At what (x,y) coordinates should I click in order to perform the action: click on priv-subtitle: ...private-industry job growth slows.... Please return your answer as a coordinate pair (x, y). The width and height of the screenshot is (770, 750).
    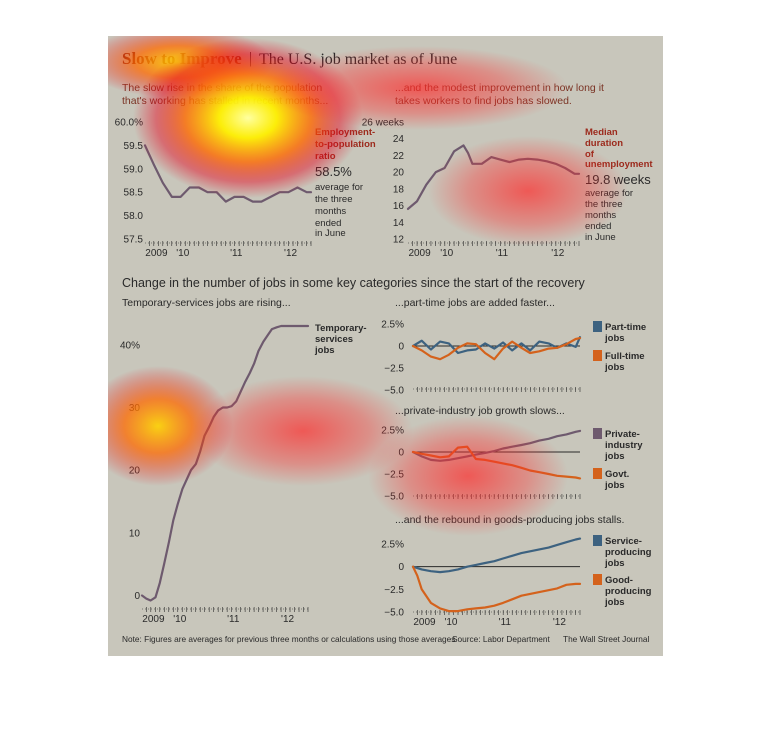
    Looking at the image, I should click on (480, 411).